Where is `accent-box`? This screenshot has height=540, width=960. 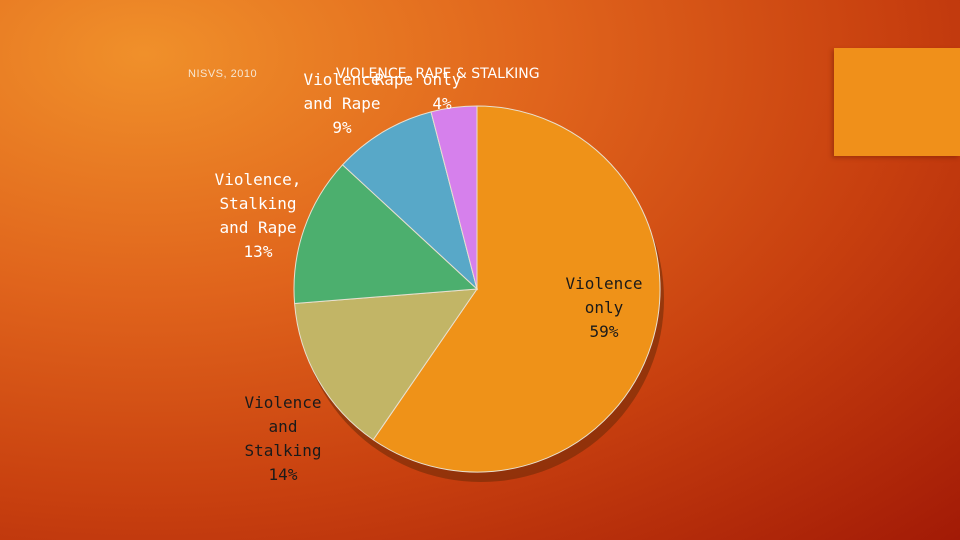 accent-box is located at coordinates (897, 102).